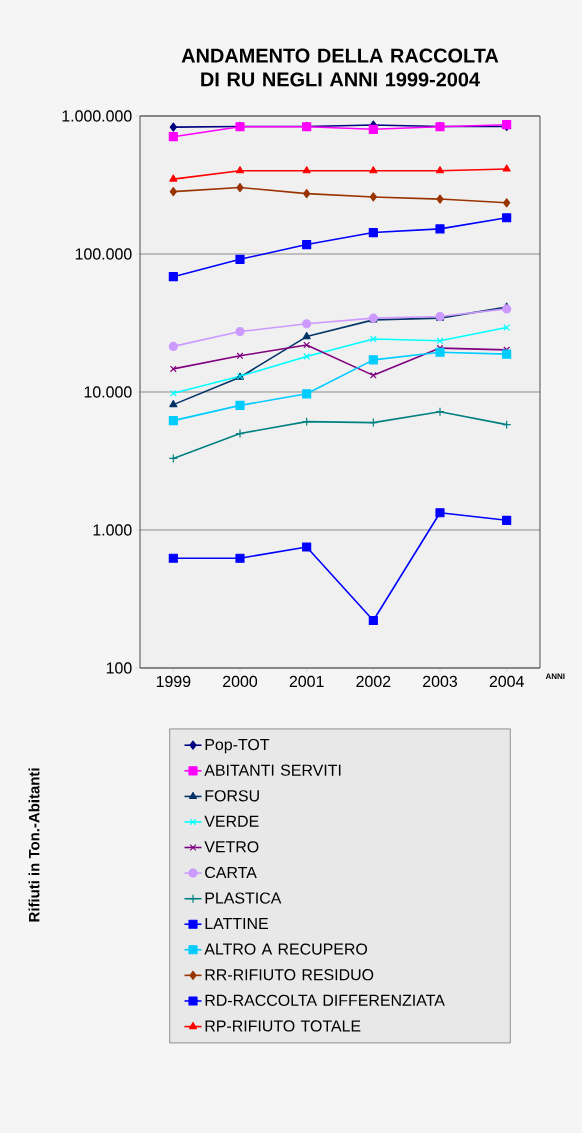  What do you see at coordinates (440, 681) in the screenshot?
I see `x-tick-label: 2003` at bounding box center [440, 681].